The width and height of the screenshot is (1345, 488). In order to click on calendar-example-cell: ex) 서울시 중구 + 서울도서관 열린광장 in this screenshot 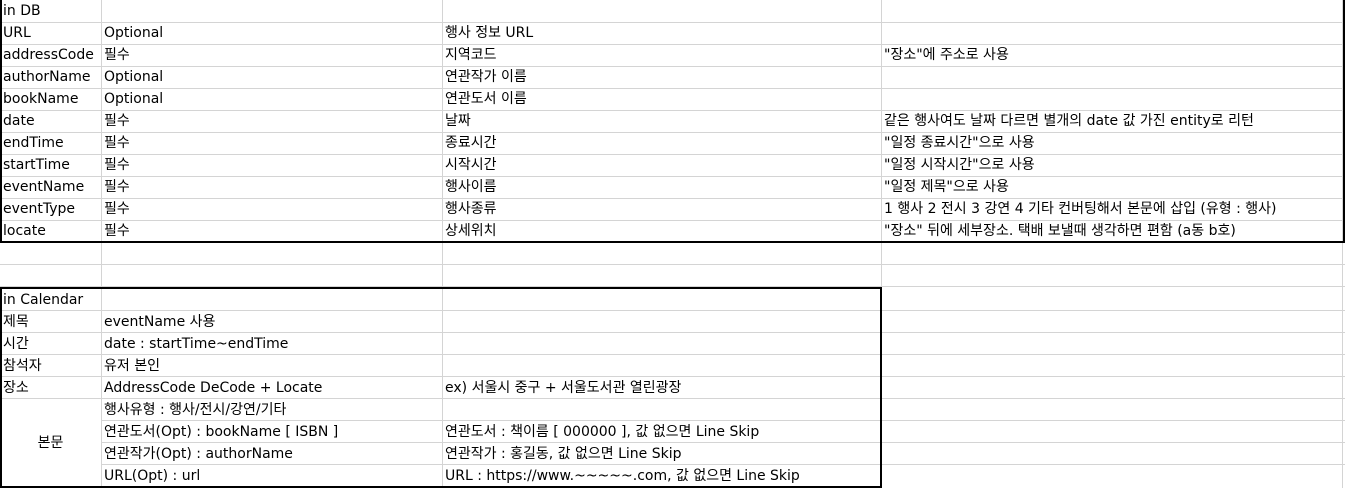, I will do `click(563, 388)`.